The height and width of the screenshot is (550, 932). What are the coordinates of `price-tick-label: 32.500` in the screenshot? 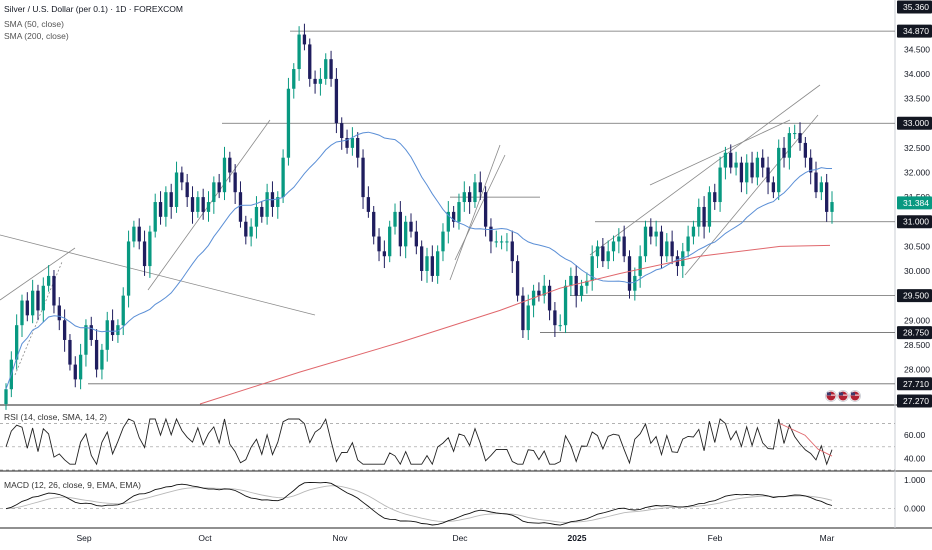 It's located at (917, 148).